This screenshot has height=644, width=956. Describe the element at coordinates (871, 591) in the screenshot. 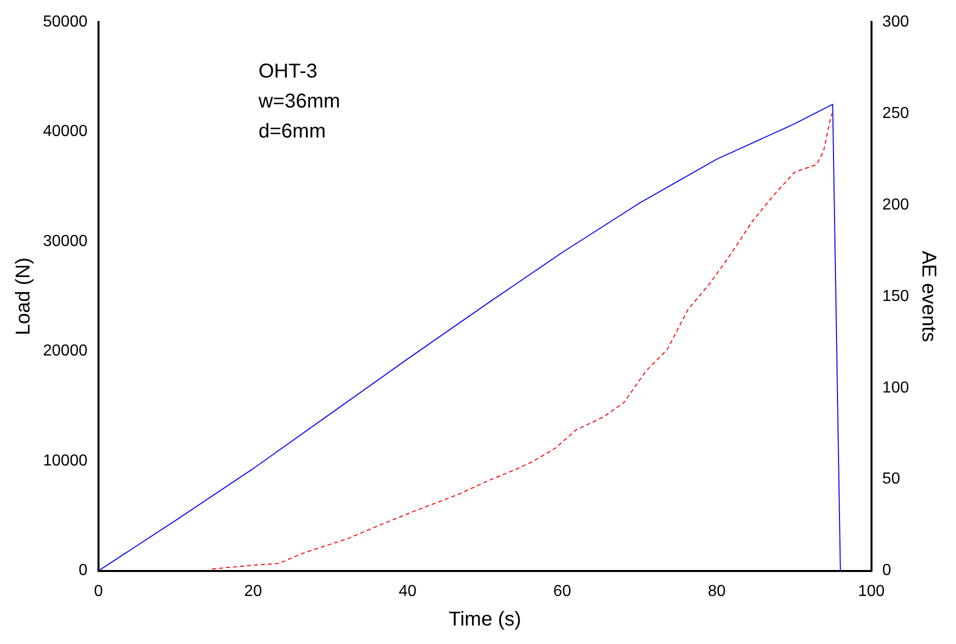

I see `x-tick-label: 100` at that location.